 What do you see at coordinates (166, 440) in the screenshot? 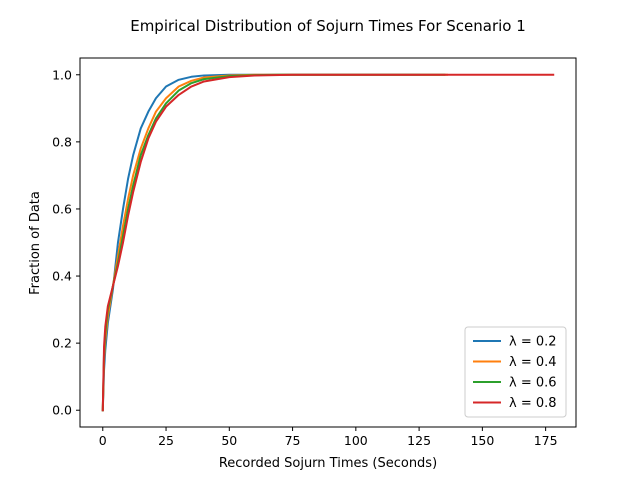
I see `x-tick-label: 25` at bounding box center [166, 440].